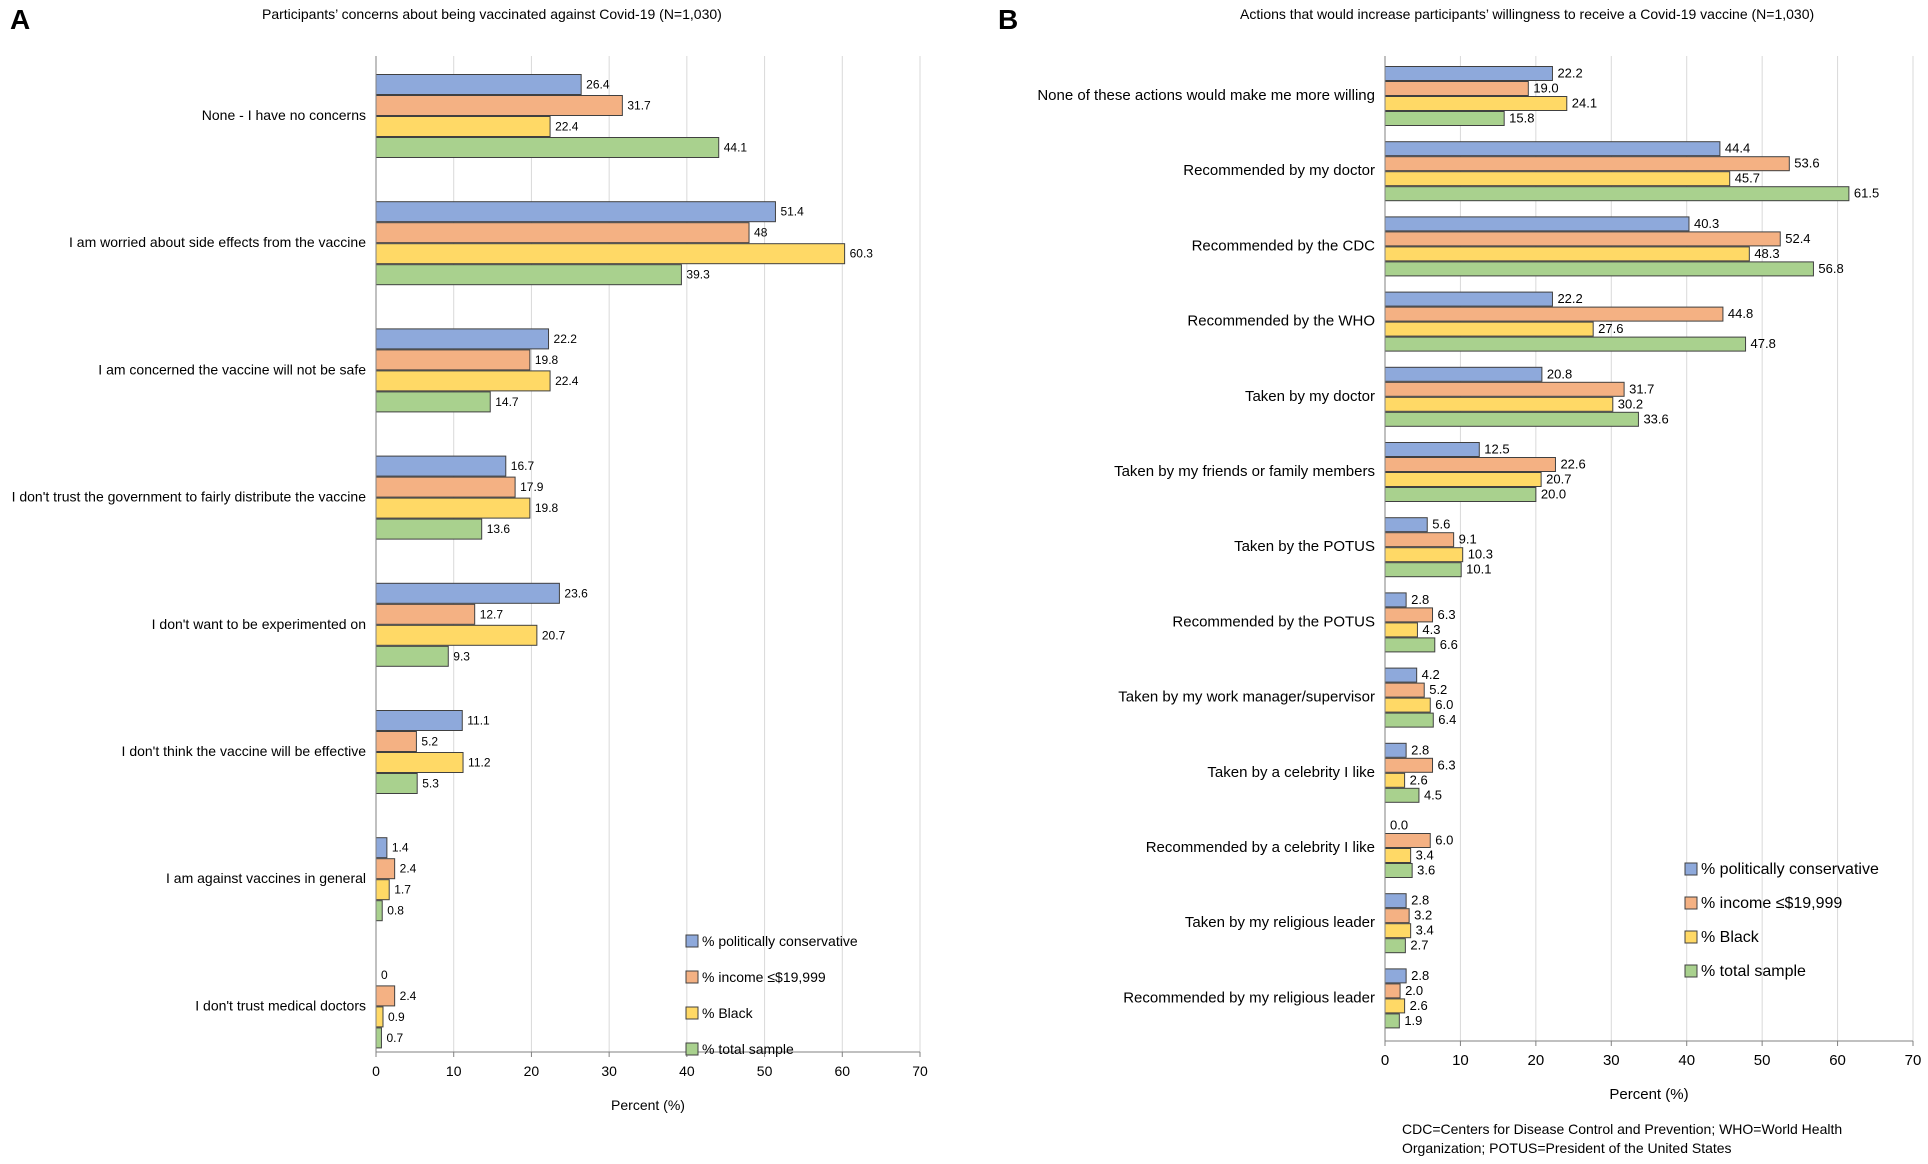 The height and width of the screenshot is (1164, 1928). I want to click on b-bar-value-label: 3.6, so click(1426, 870).